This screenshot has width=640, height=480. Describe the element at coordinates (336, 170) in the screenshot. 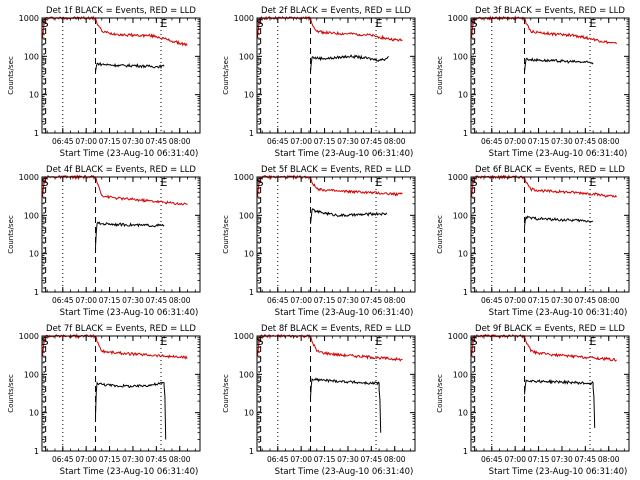

I see `chart-title: Det 5f BLACK = Events, RED = LLD` at that location.